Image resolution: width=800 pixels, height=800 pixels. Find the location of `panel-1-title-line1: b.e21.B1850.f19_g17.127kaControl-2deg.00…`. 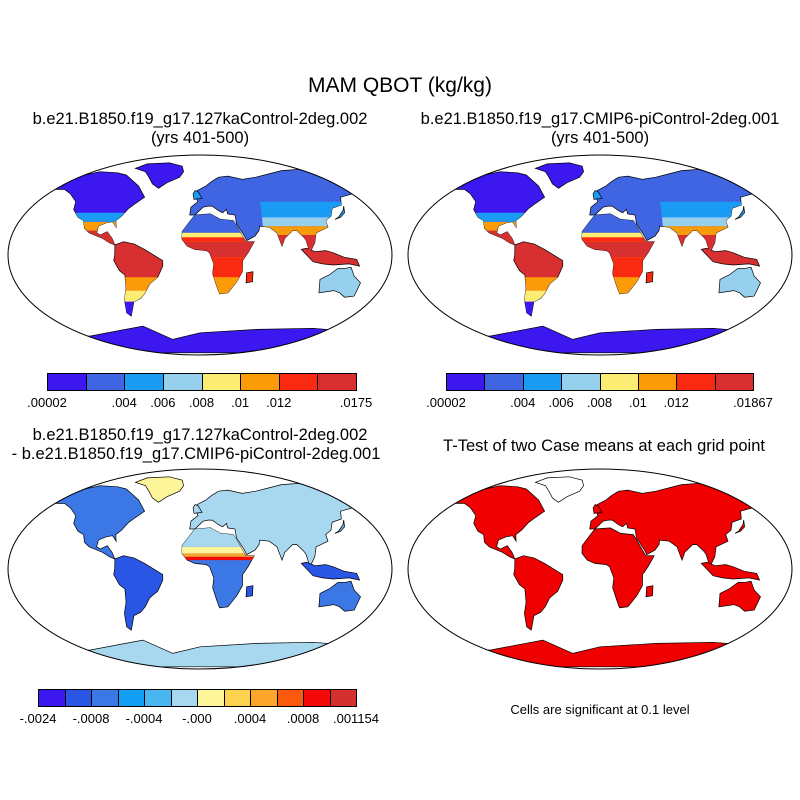

panel-1-title-line1: b.e21.B1850.f19_g17.127kaControl-2deg.00… is located at coordinates (200, 119).